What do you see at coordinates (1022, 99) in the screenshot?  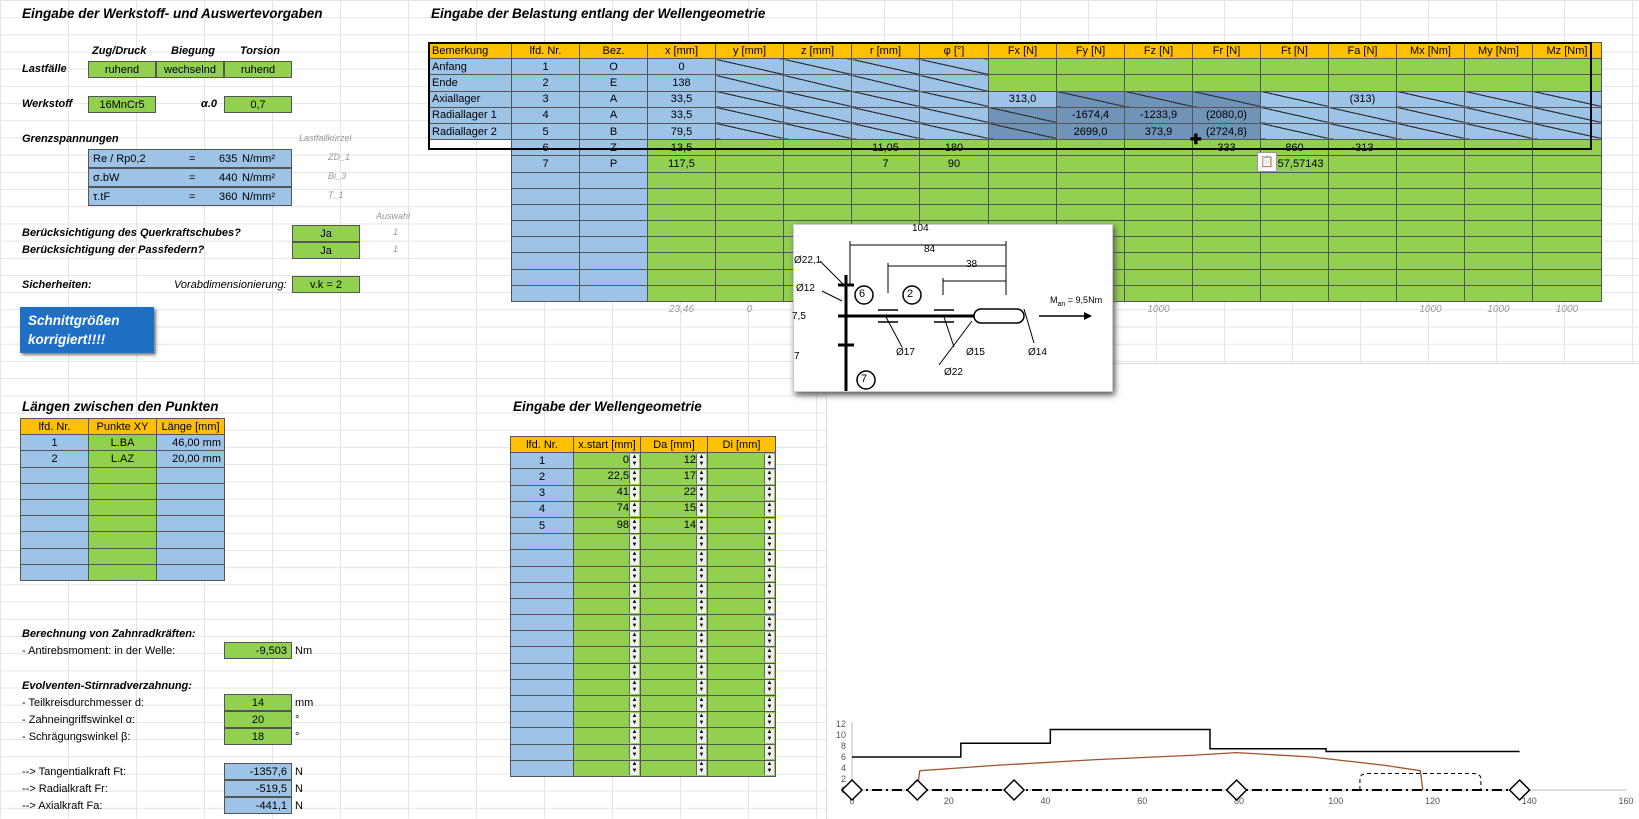 I see `load-cell: 313,0` at bounding box center [1022, 99].